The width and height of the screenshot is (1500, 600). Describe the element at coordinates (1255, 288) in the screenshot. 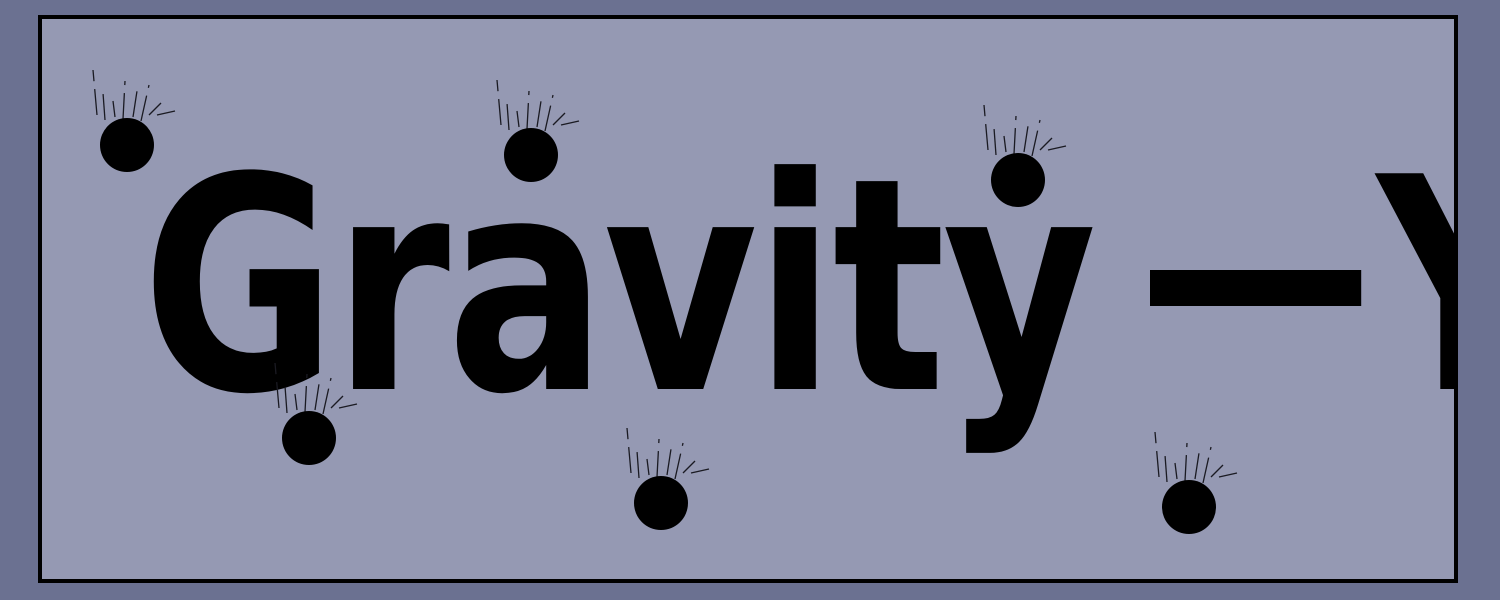

I see `title-dash` at that location.